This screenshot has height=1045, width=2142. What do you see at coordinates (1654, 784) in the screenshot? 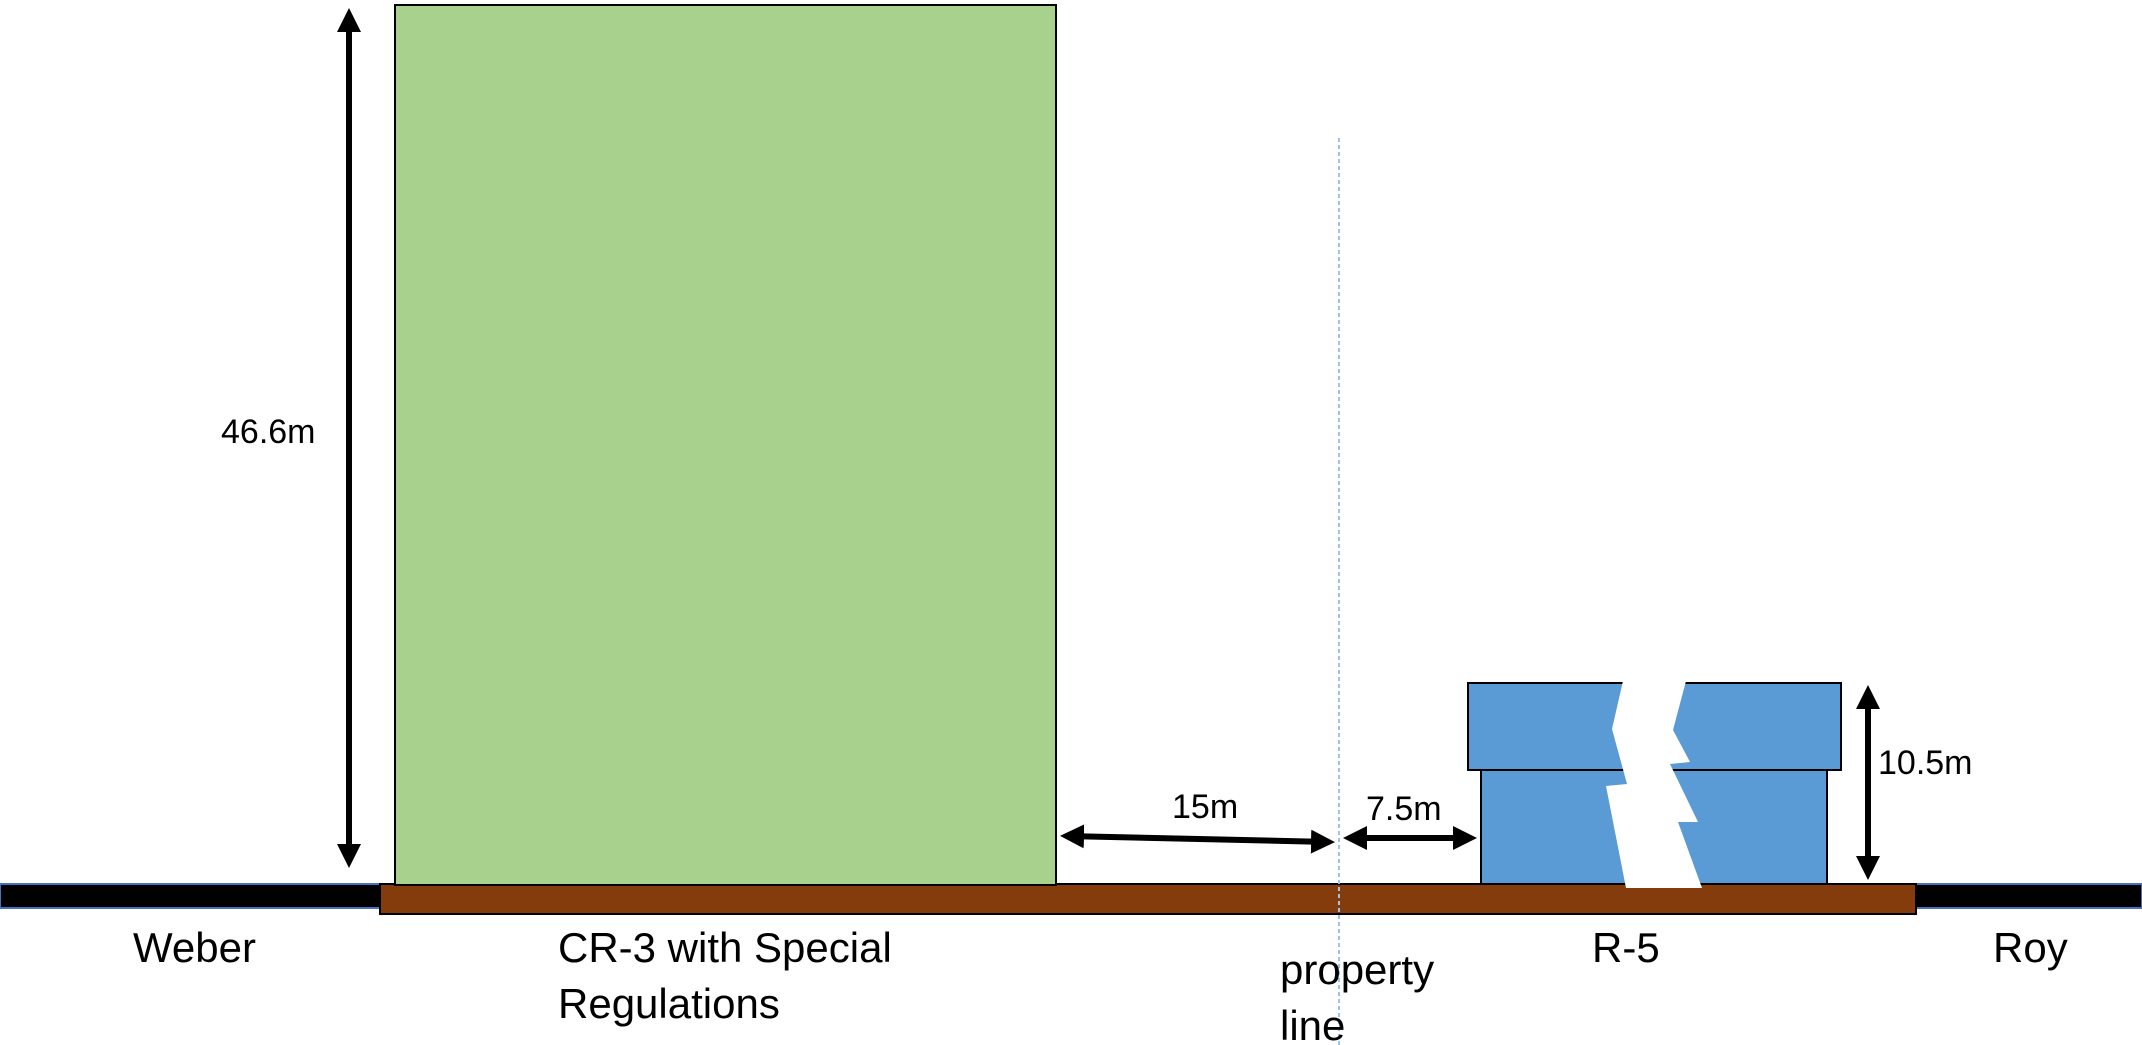
I see `house-break-mark` at bounding box center [1654, 784].